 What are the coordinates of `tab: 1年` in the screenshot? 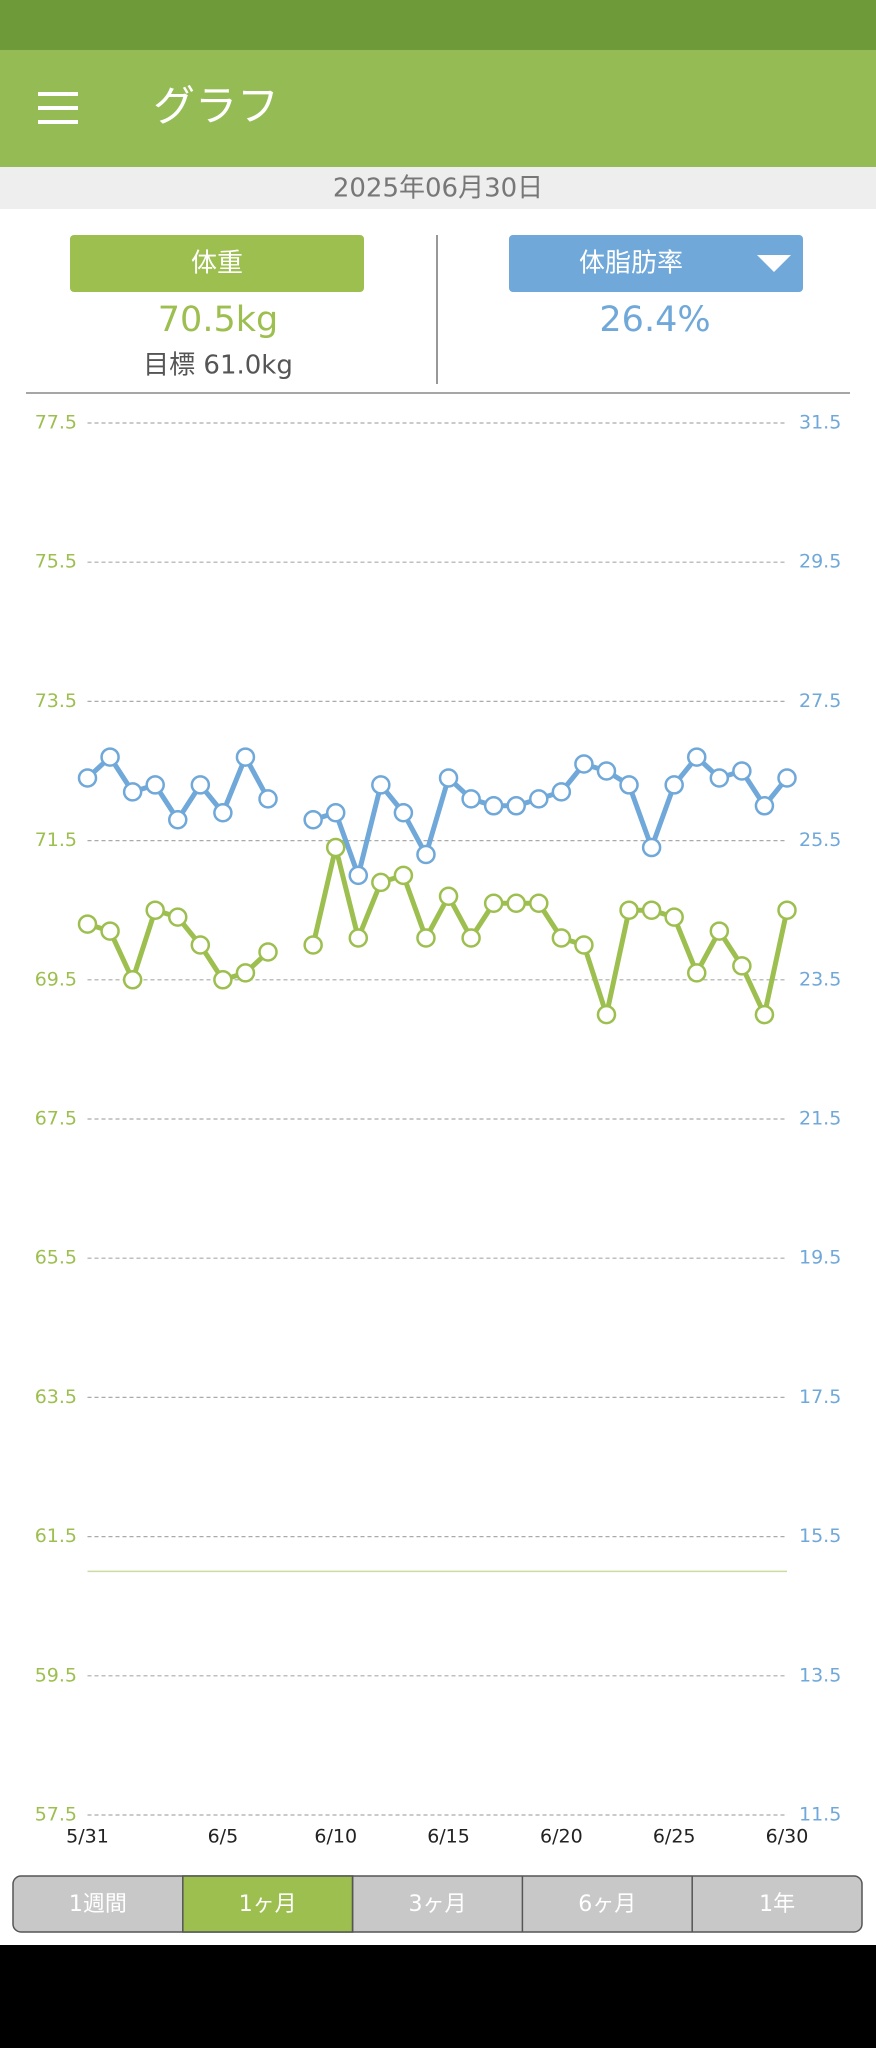 It's located at (777, 1904).